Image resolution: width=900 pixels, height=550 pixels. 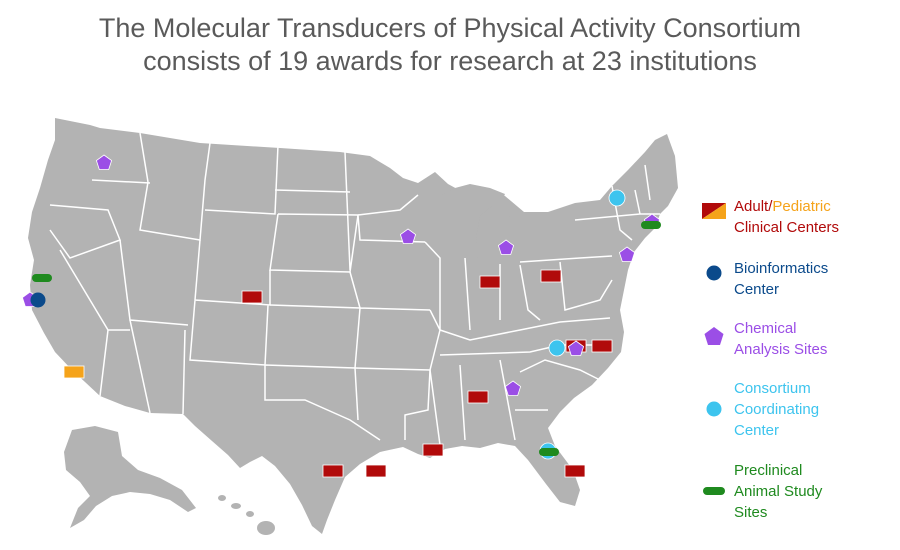 I want to click on legend-label-clinical: Adult/Pediatric Clinical Centers, so click(x=786, y=217).